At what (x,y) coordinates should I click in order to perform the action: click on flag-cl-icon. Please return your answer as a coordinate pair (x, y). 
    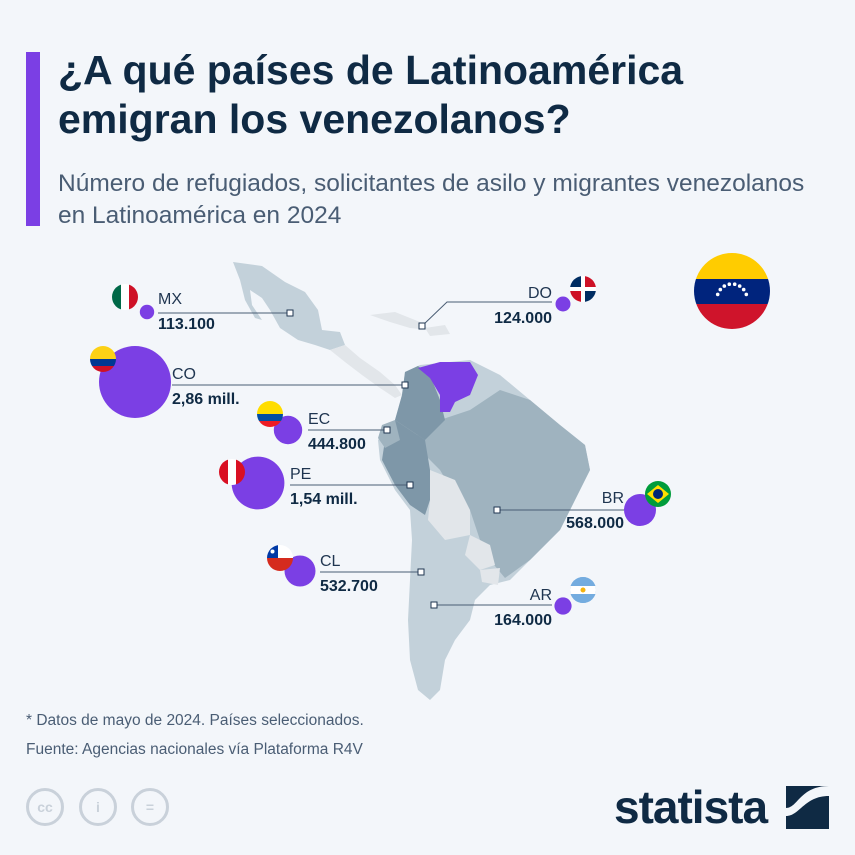
    Looking at the image, I should click on (280, 558).